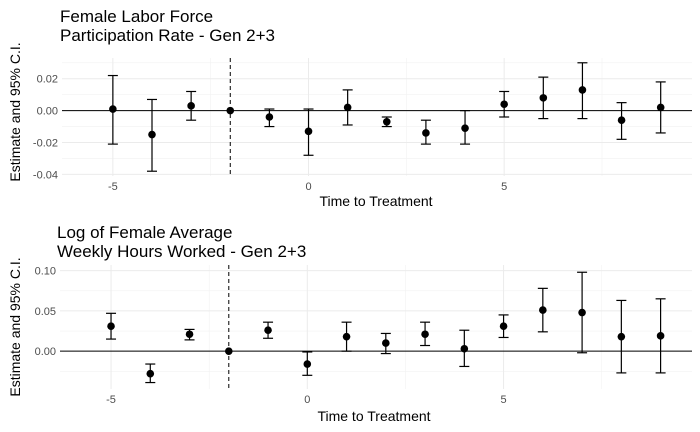  What do you see at coordinates (308, 187) in the screenshot?
I see `panel-1-x-tick-label: 0` at bounding box center [308, 187].